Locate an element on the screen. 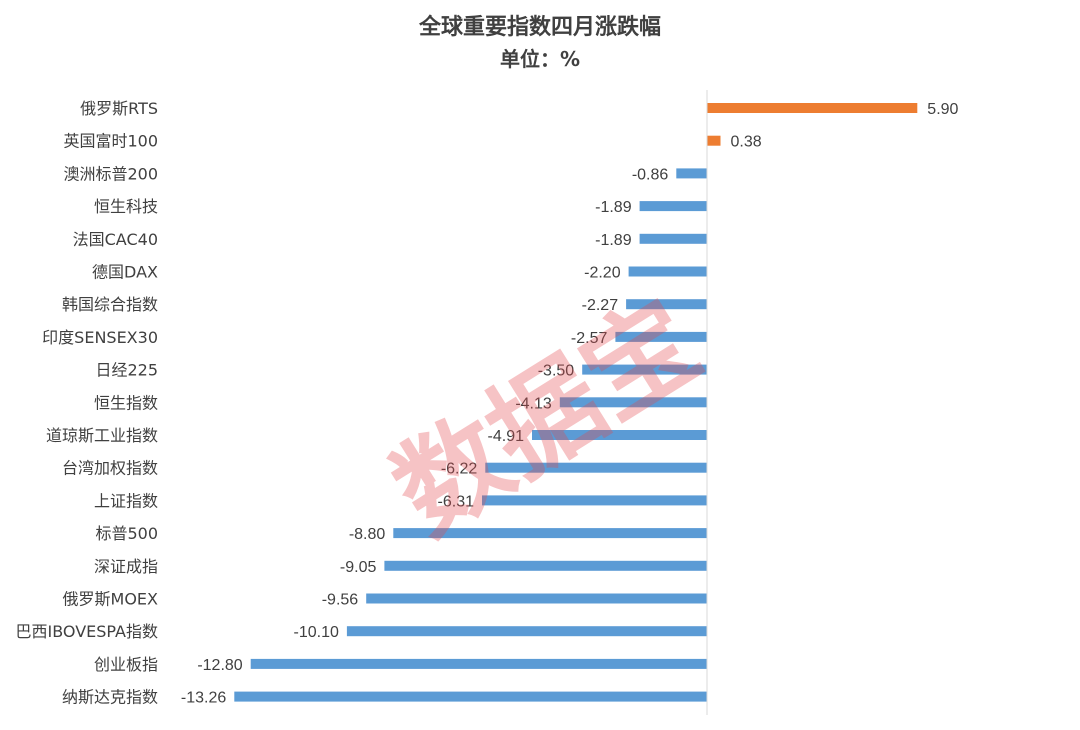 The image size is (1080, 730). category-label: 上证指数 is located at coordinates (126, 500).